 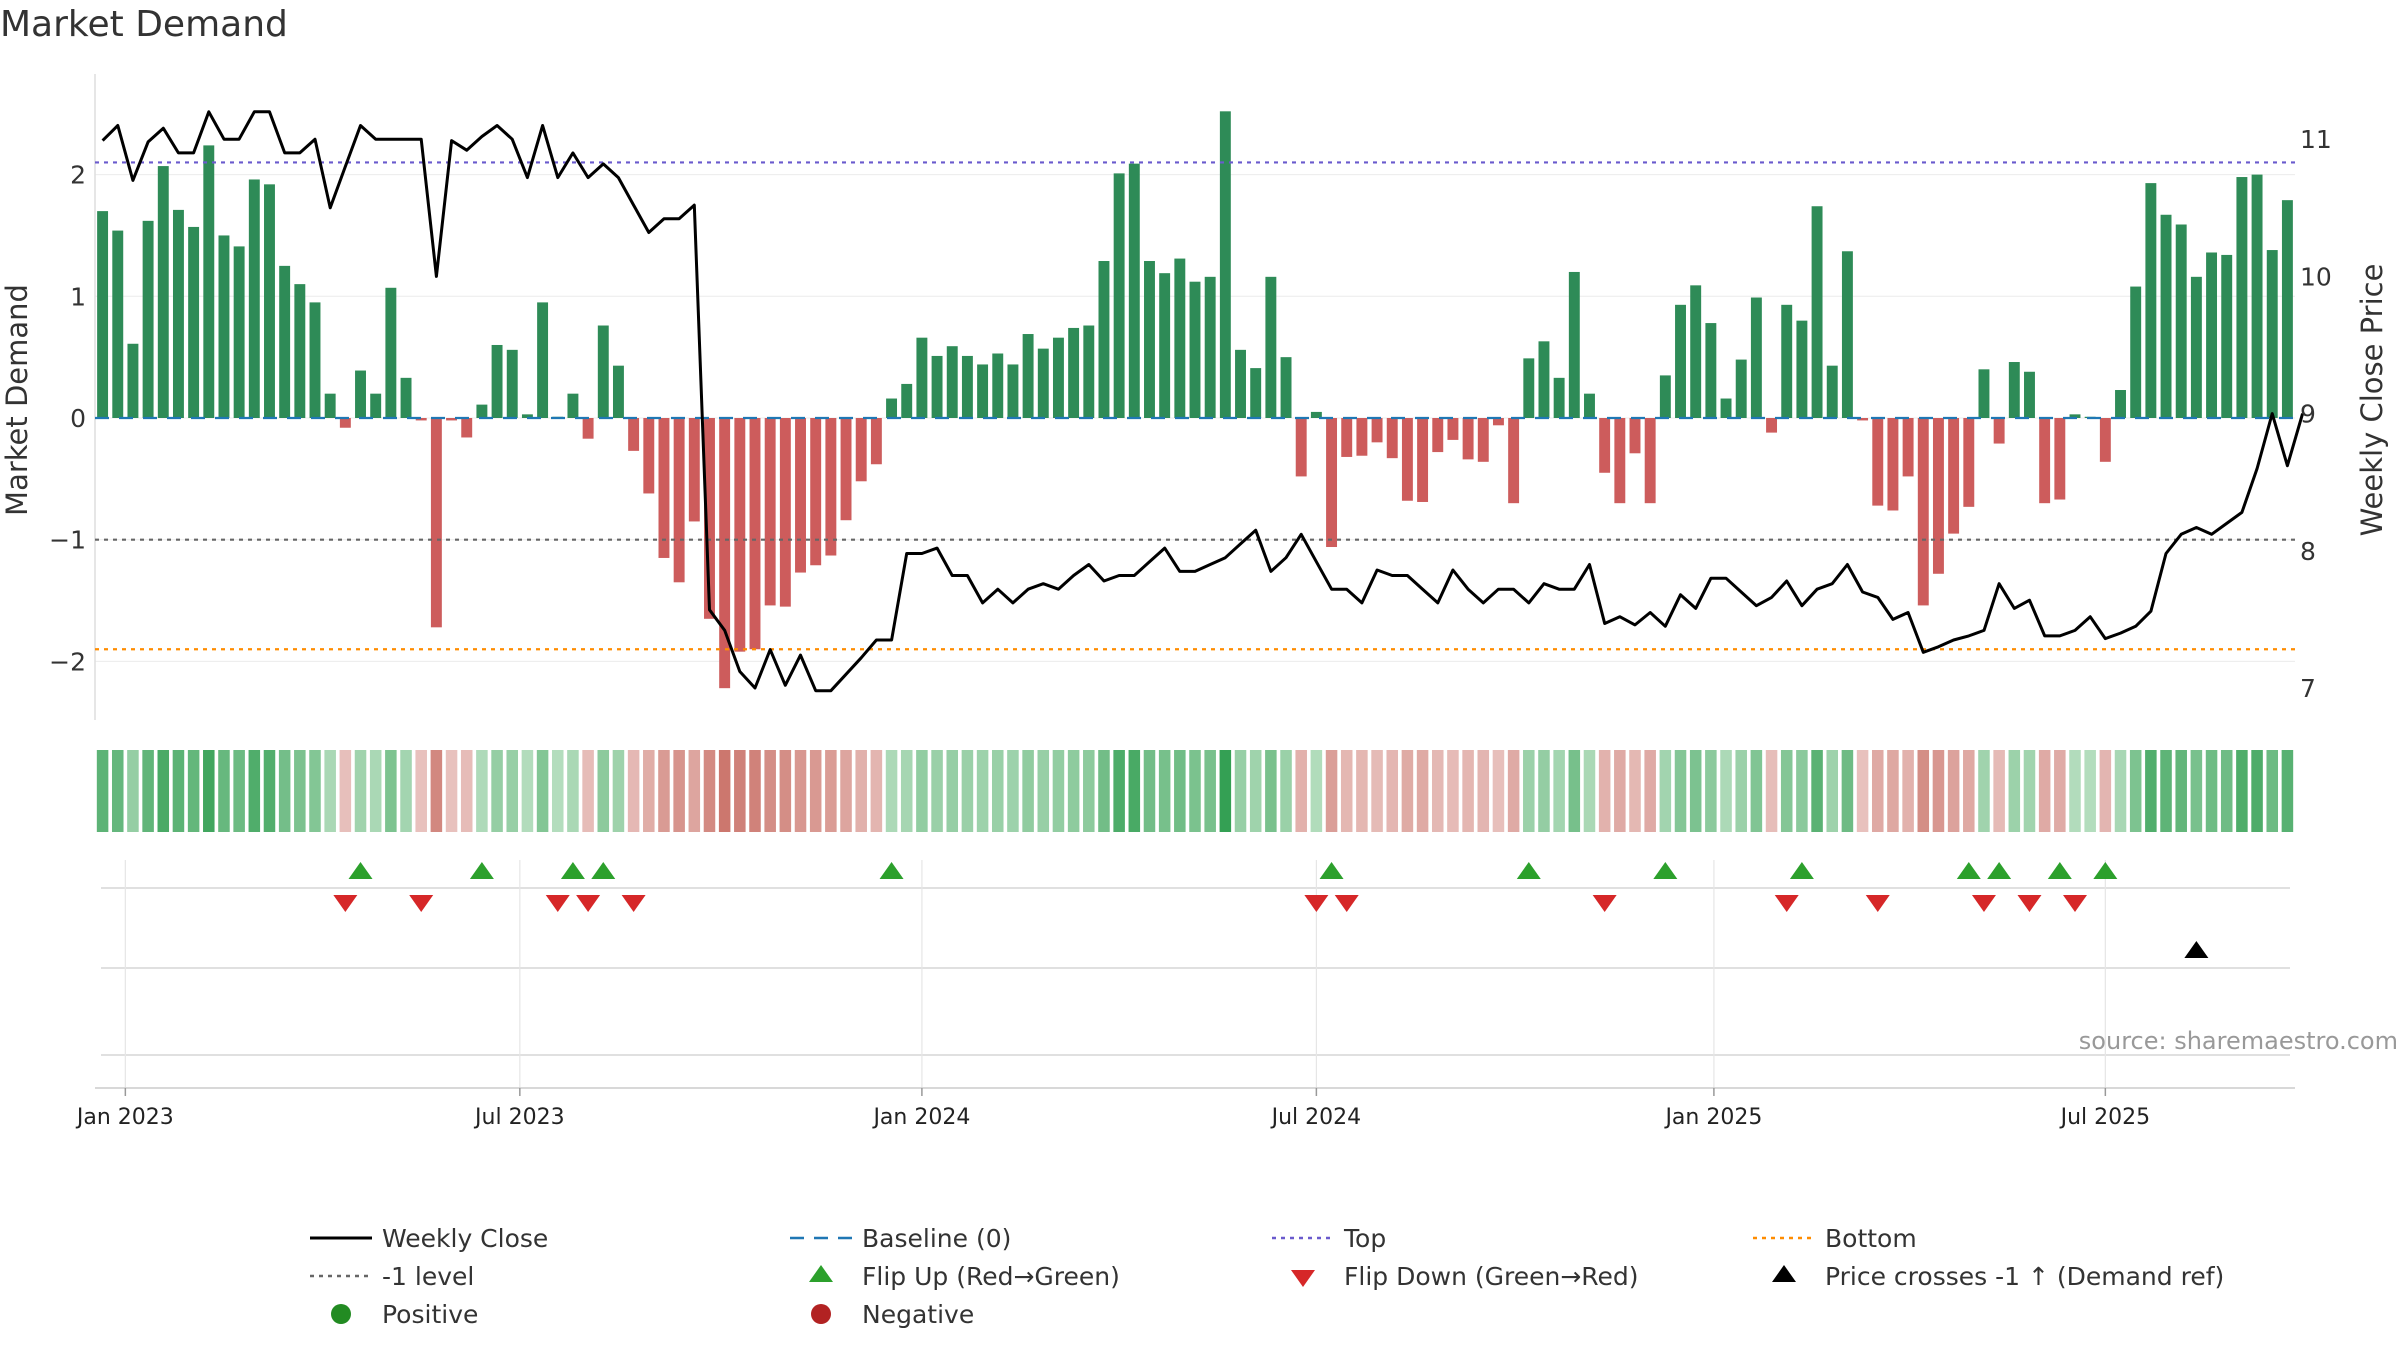 I want to click on y-tick-label: 0, so click(x=78, y=418).